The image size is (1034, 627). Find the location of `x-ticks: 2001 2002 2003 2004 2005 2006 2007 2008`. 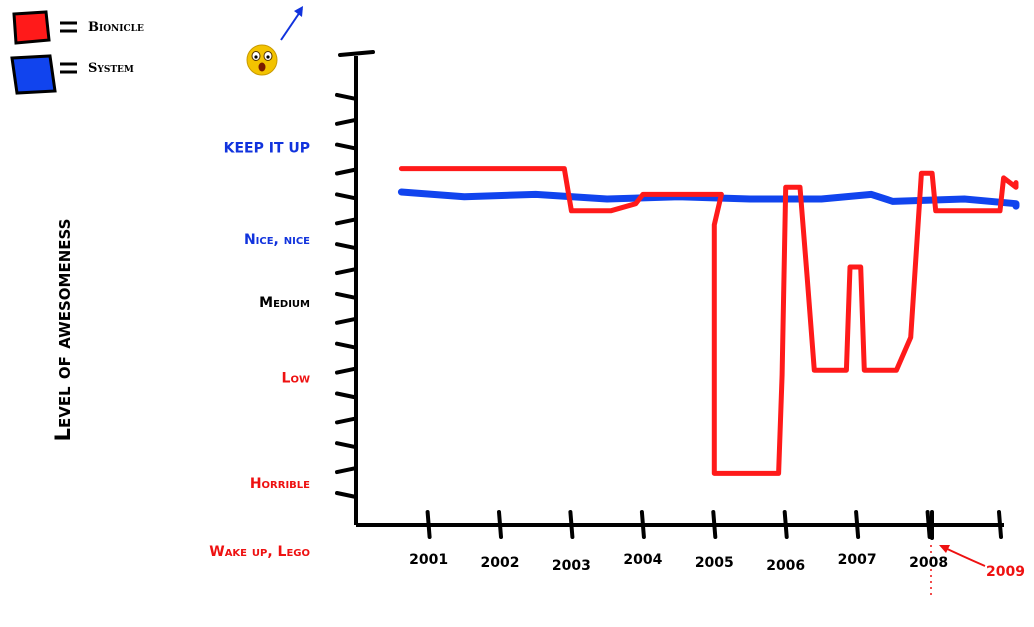

x-ticks: 2001 2002 2003 2004 2005 2006 2007 2008 is located at coordinates (706, 542).